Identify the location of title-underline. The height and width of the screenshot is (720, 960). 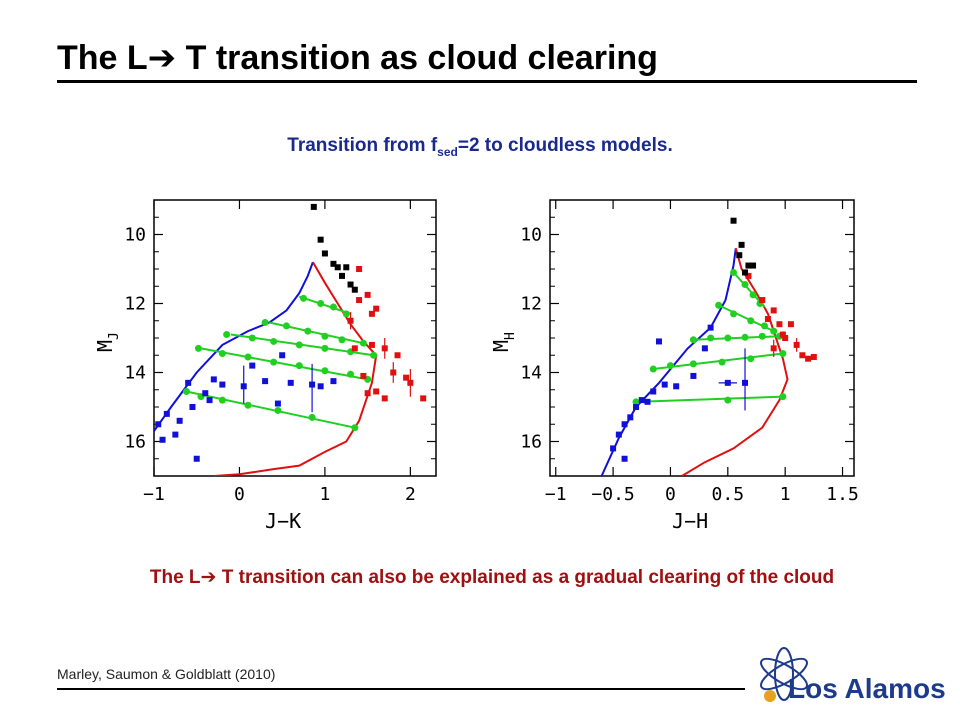
(487, 81).